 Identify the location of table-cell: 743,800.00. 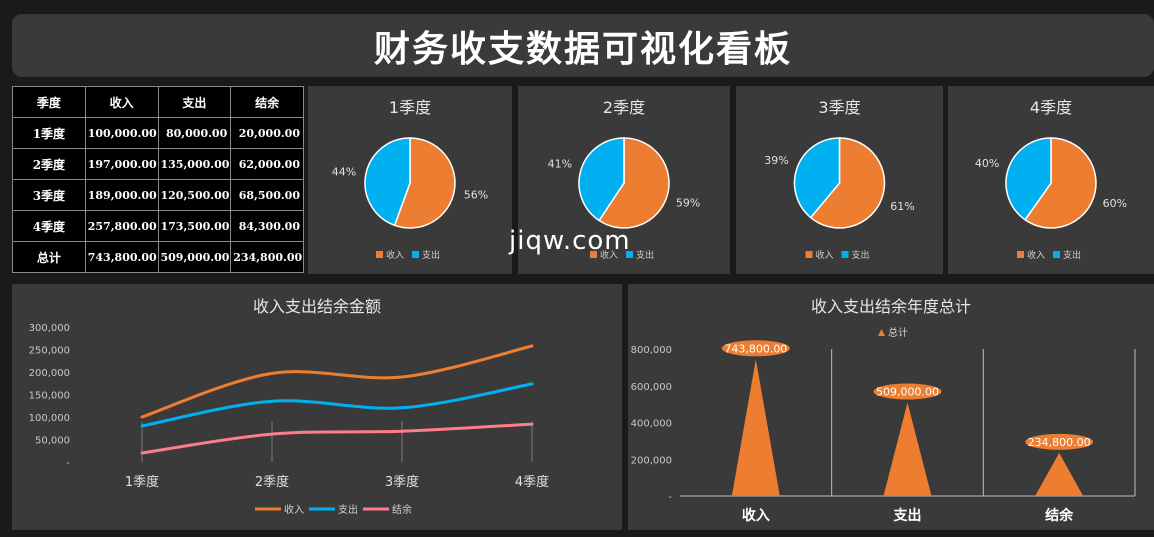
(121, 257).